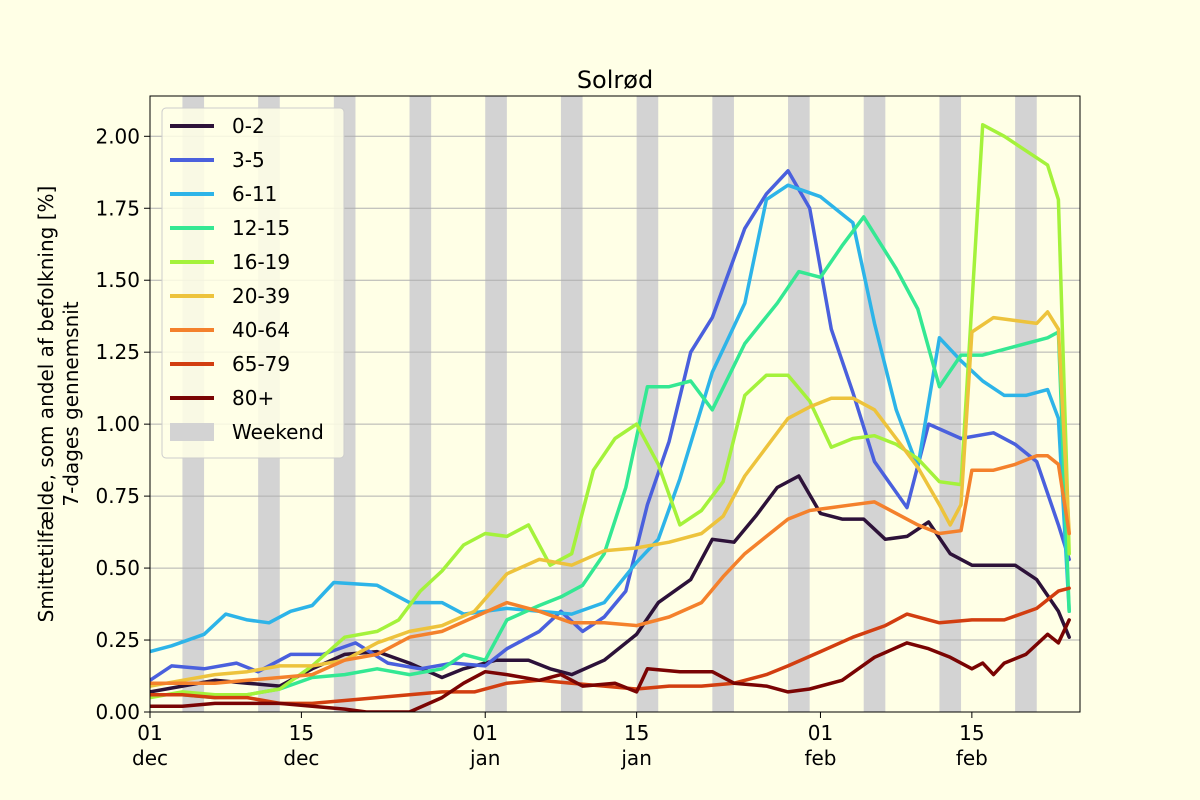 This screenshot has height=800, width=1200. What do you see at coordinates (278, 432) in the screenshot?
I see `legend-label-weekend: Weekend` at bounding box center [278, 432].